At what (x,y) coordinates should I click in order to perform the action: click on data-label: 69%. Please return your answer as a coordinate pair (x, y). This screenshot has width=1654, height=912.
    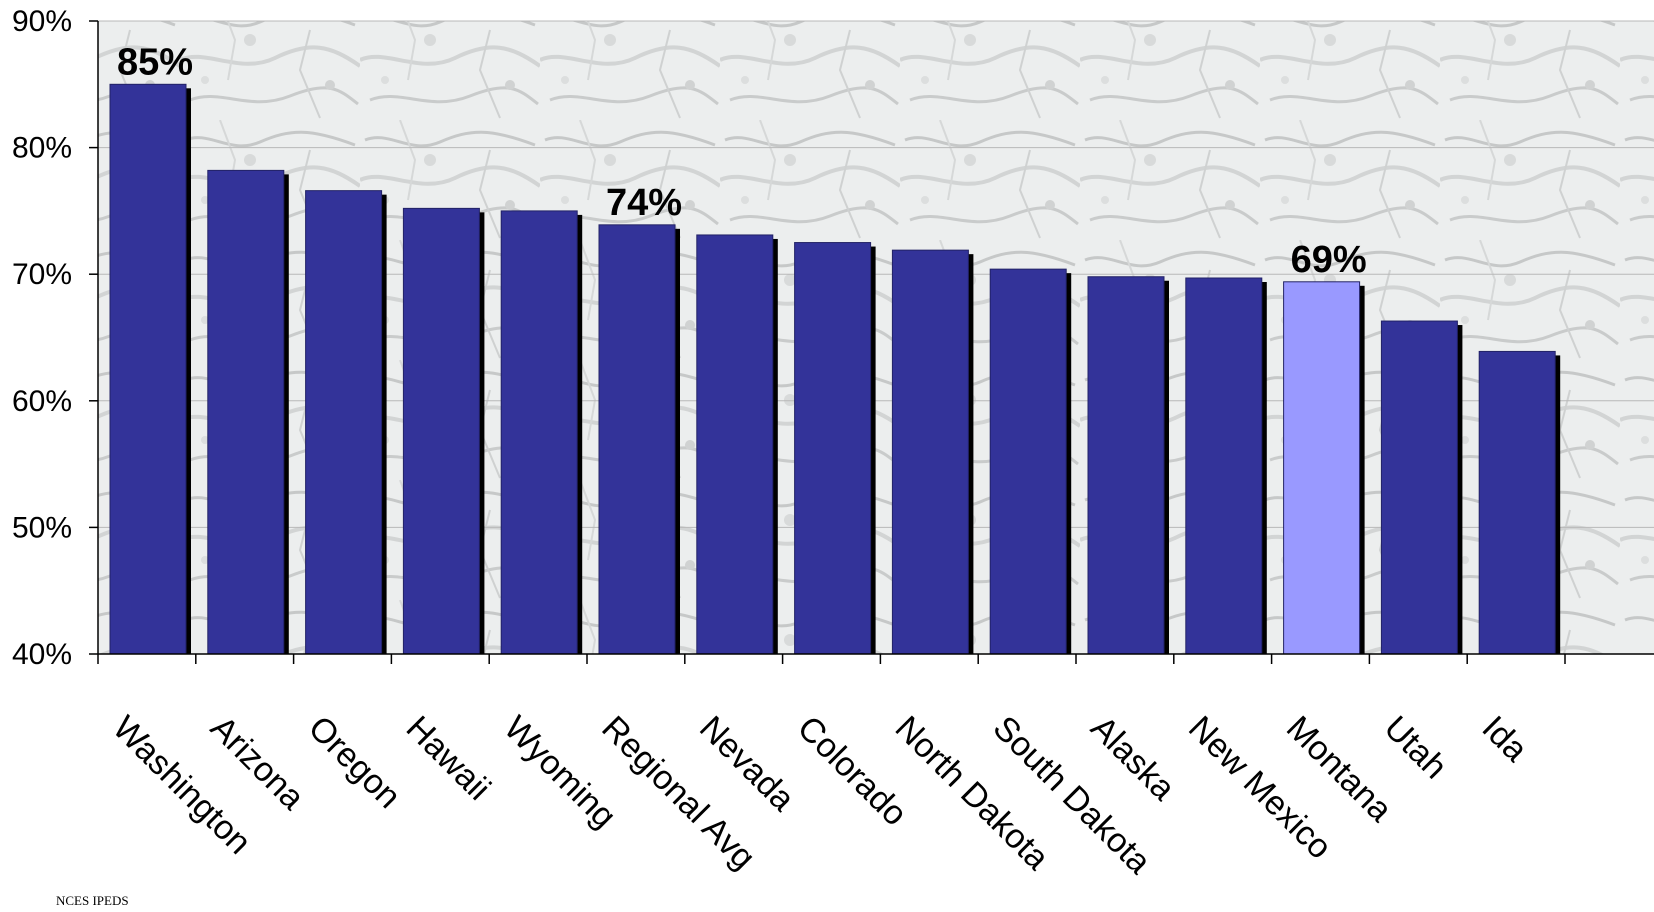
    Looking at the image, I should click on (1329, 260).